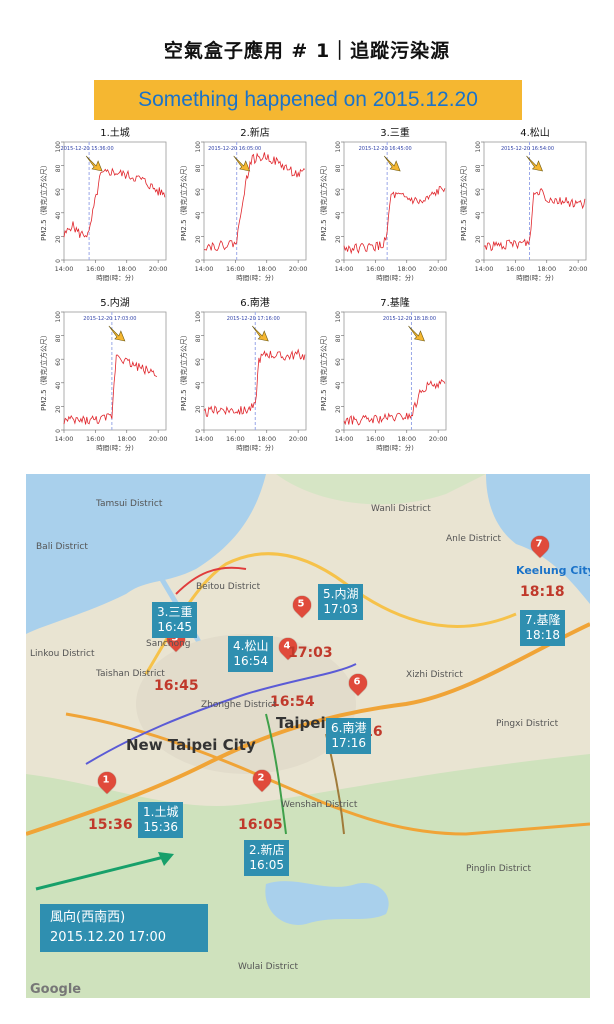  I want to click on map-station-time: 16:05, so click(260, 825).